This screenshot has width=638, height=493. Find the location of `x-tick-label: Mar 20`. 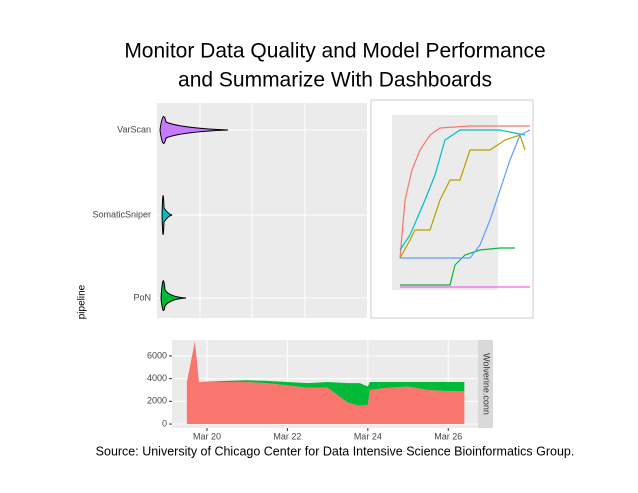

x-tick-label: Mar 20 is located at coordinates (207, 436).